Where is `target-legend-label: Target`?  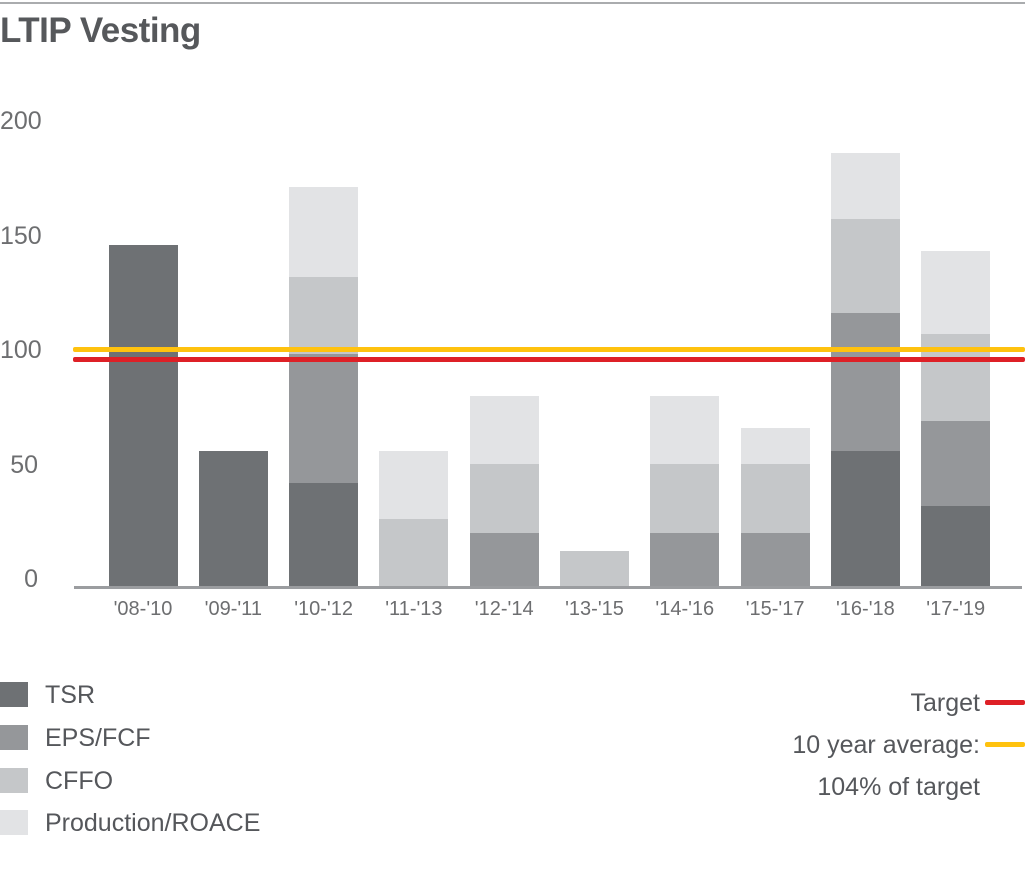 target-legend-label: Target is located at coordinates (945, 703).